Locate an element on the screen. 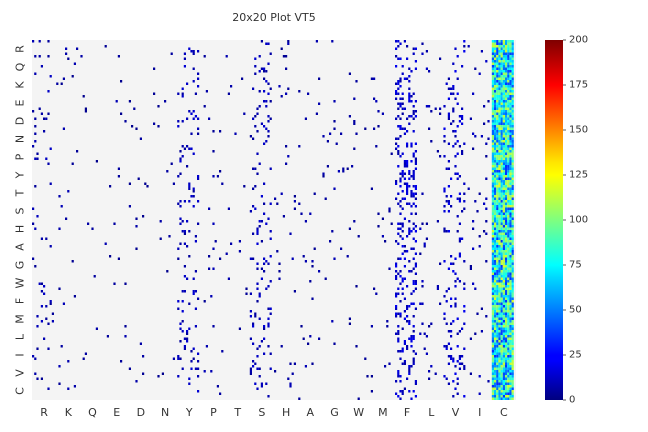 Image resolution: width=648 pixels, height=432 pixels. heatmap-cell-N is located at coordinates (154, 68).